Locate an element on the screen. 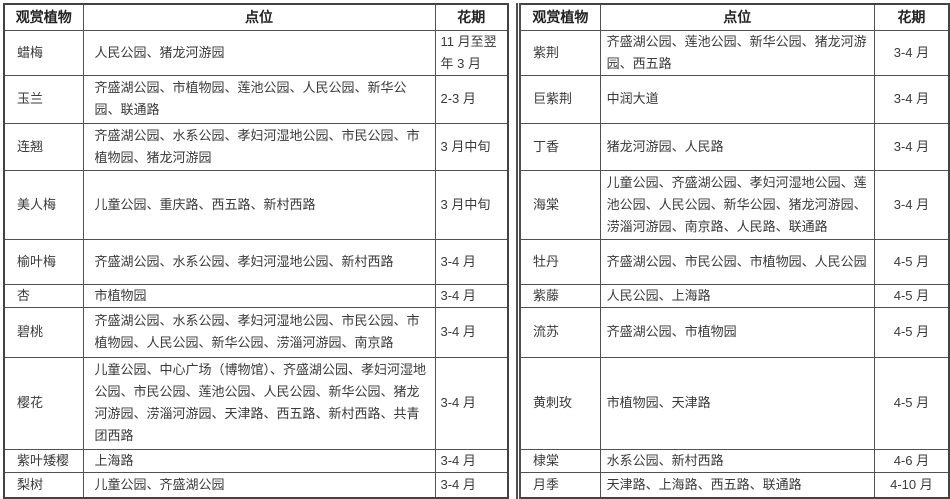  period-cell: 11 月至翌年 3 月 is located at coordinates (471, 52).